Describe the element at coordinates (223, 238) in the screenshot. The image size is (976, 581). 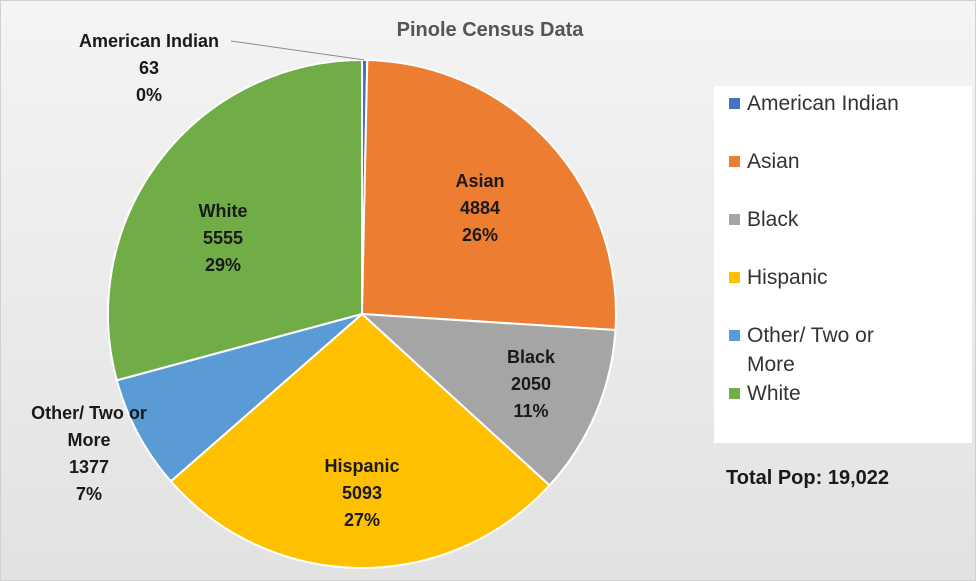
I see `slice-label-white: White 5555 29%` at that location.